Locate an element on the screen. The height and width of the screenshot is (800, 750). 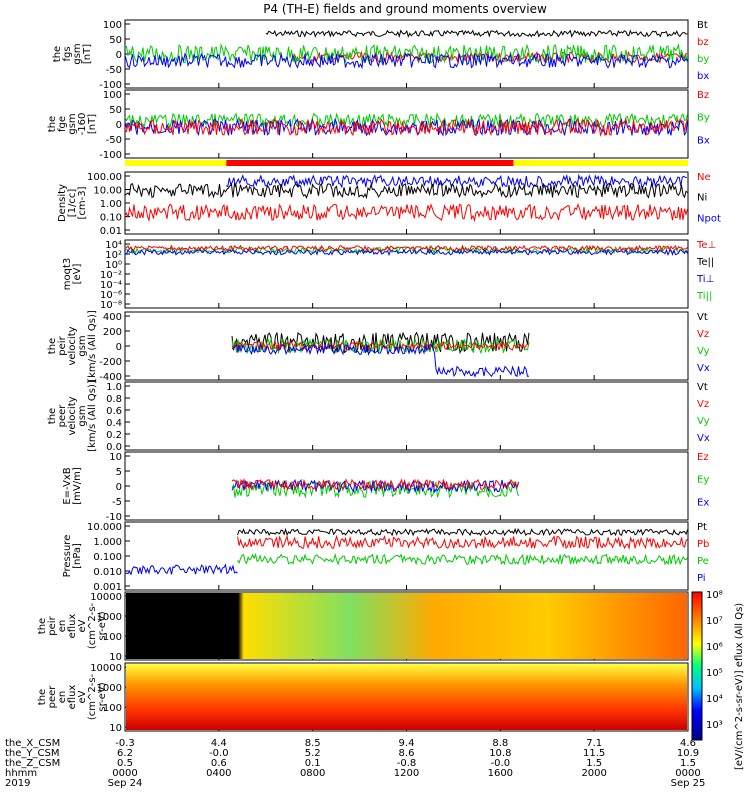
ylabel-ivel: thepeirvelocitygsm[km/s (All Qs)] is located at coordinates (72, 346).